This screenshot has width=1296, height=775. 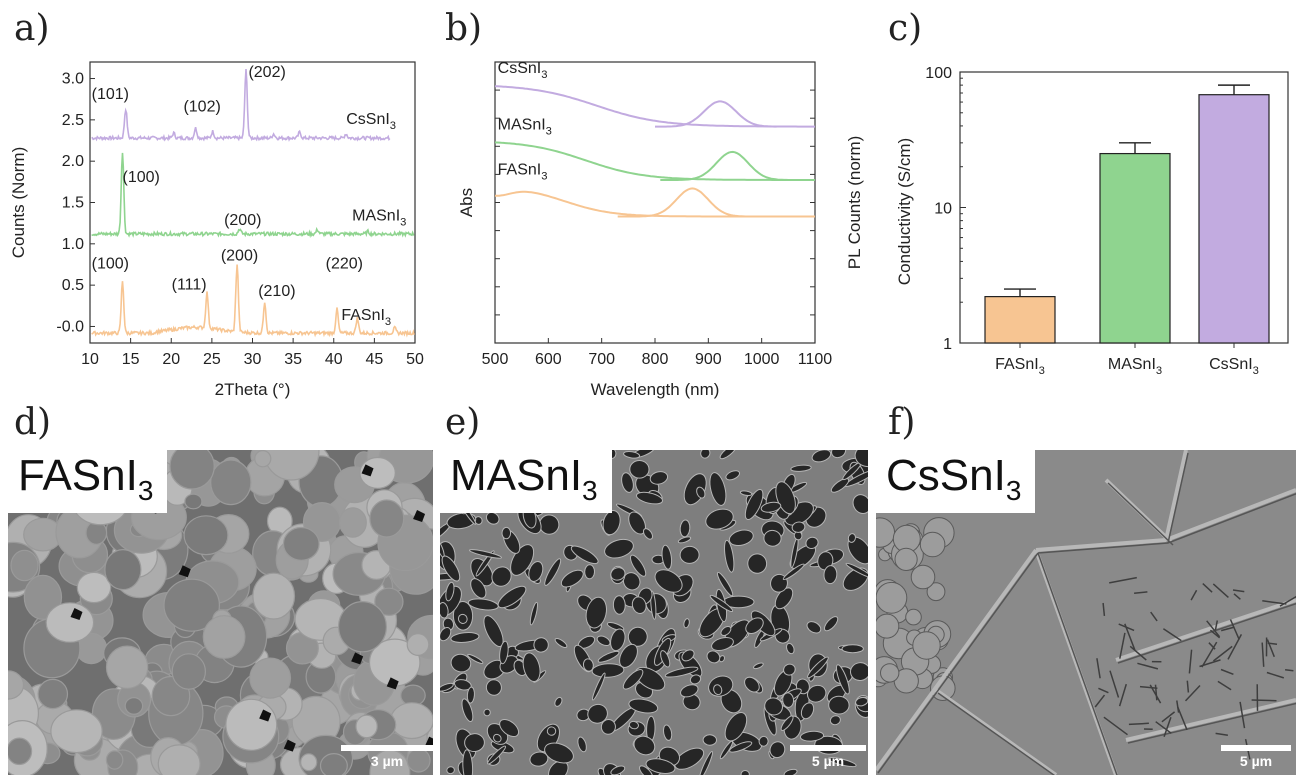 What do you see at coordinates (716, 114) in the screenshot?
I see `pl-line-CsSnI3` at bounding box center [716, 114].